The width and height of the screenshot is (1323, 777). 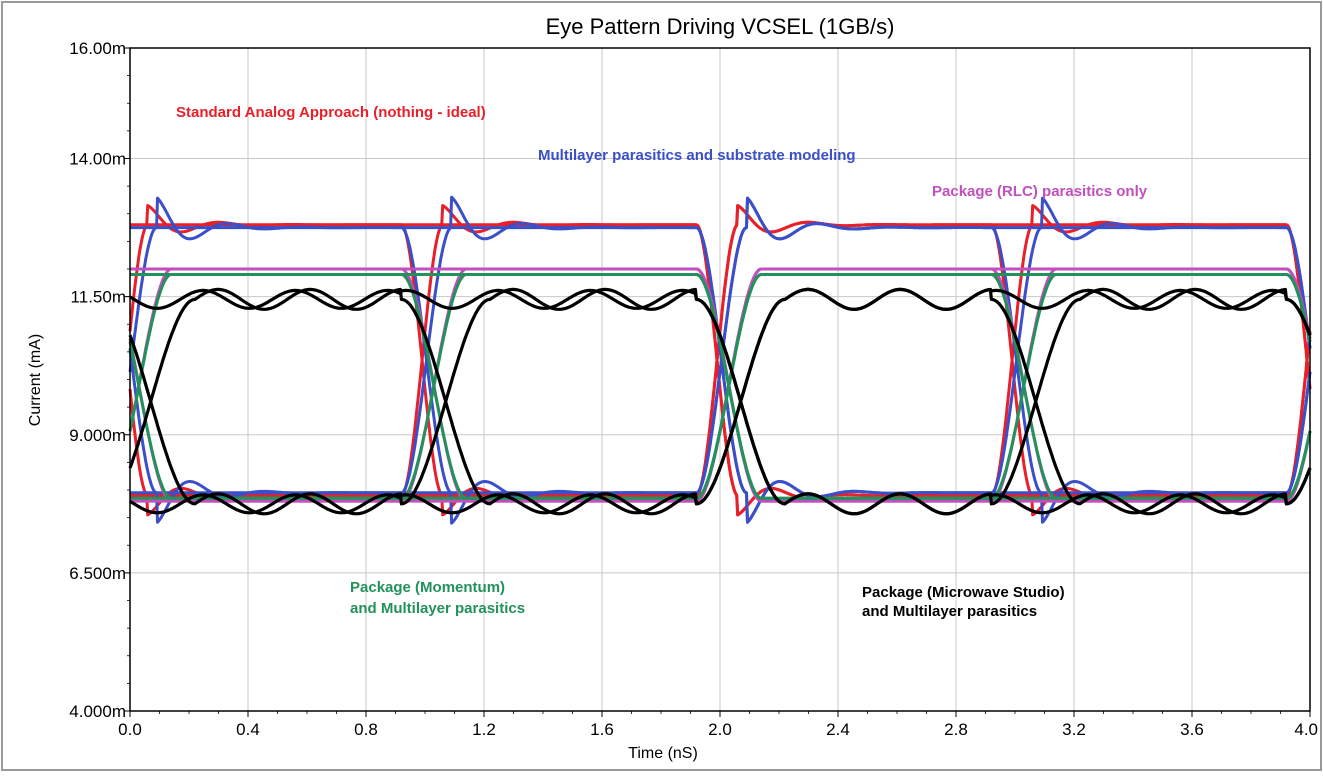 I want to click on annotation-momentum-line2: and Multilayer parasitics, so click(x=437, y=608).